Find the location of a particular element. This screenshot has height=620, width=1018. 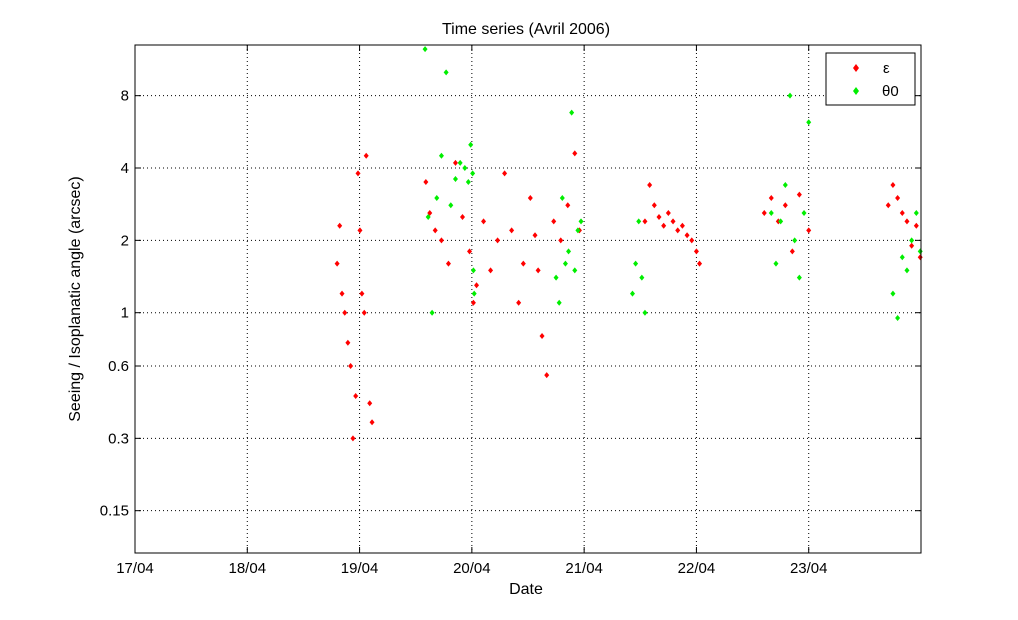

legend-label-theta0: θ0 is located at coordinates (890, 91).